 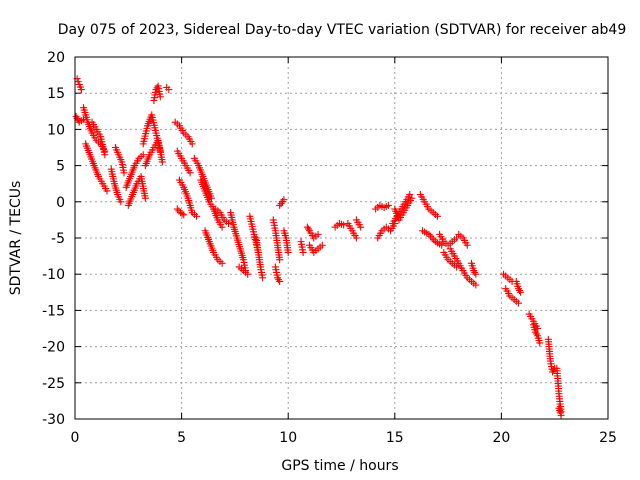 What do you see at coordinates (339, 466) in the screenshot?
I see `x-axis-label: GPS time / hours` at bounding box center [339, 466].